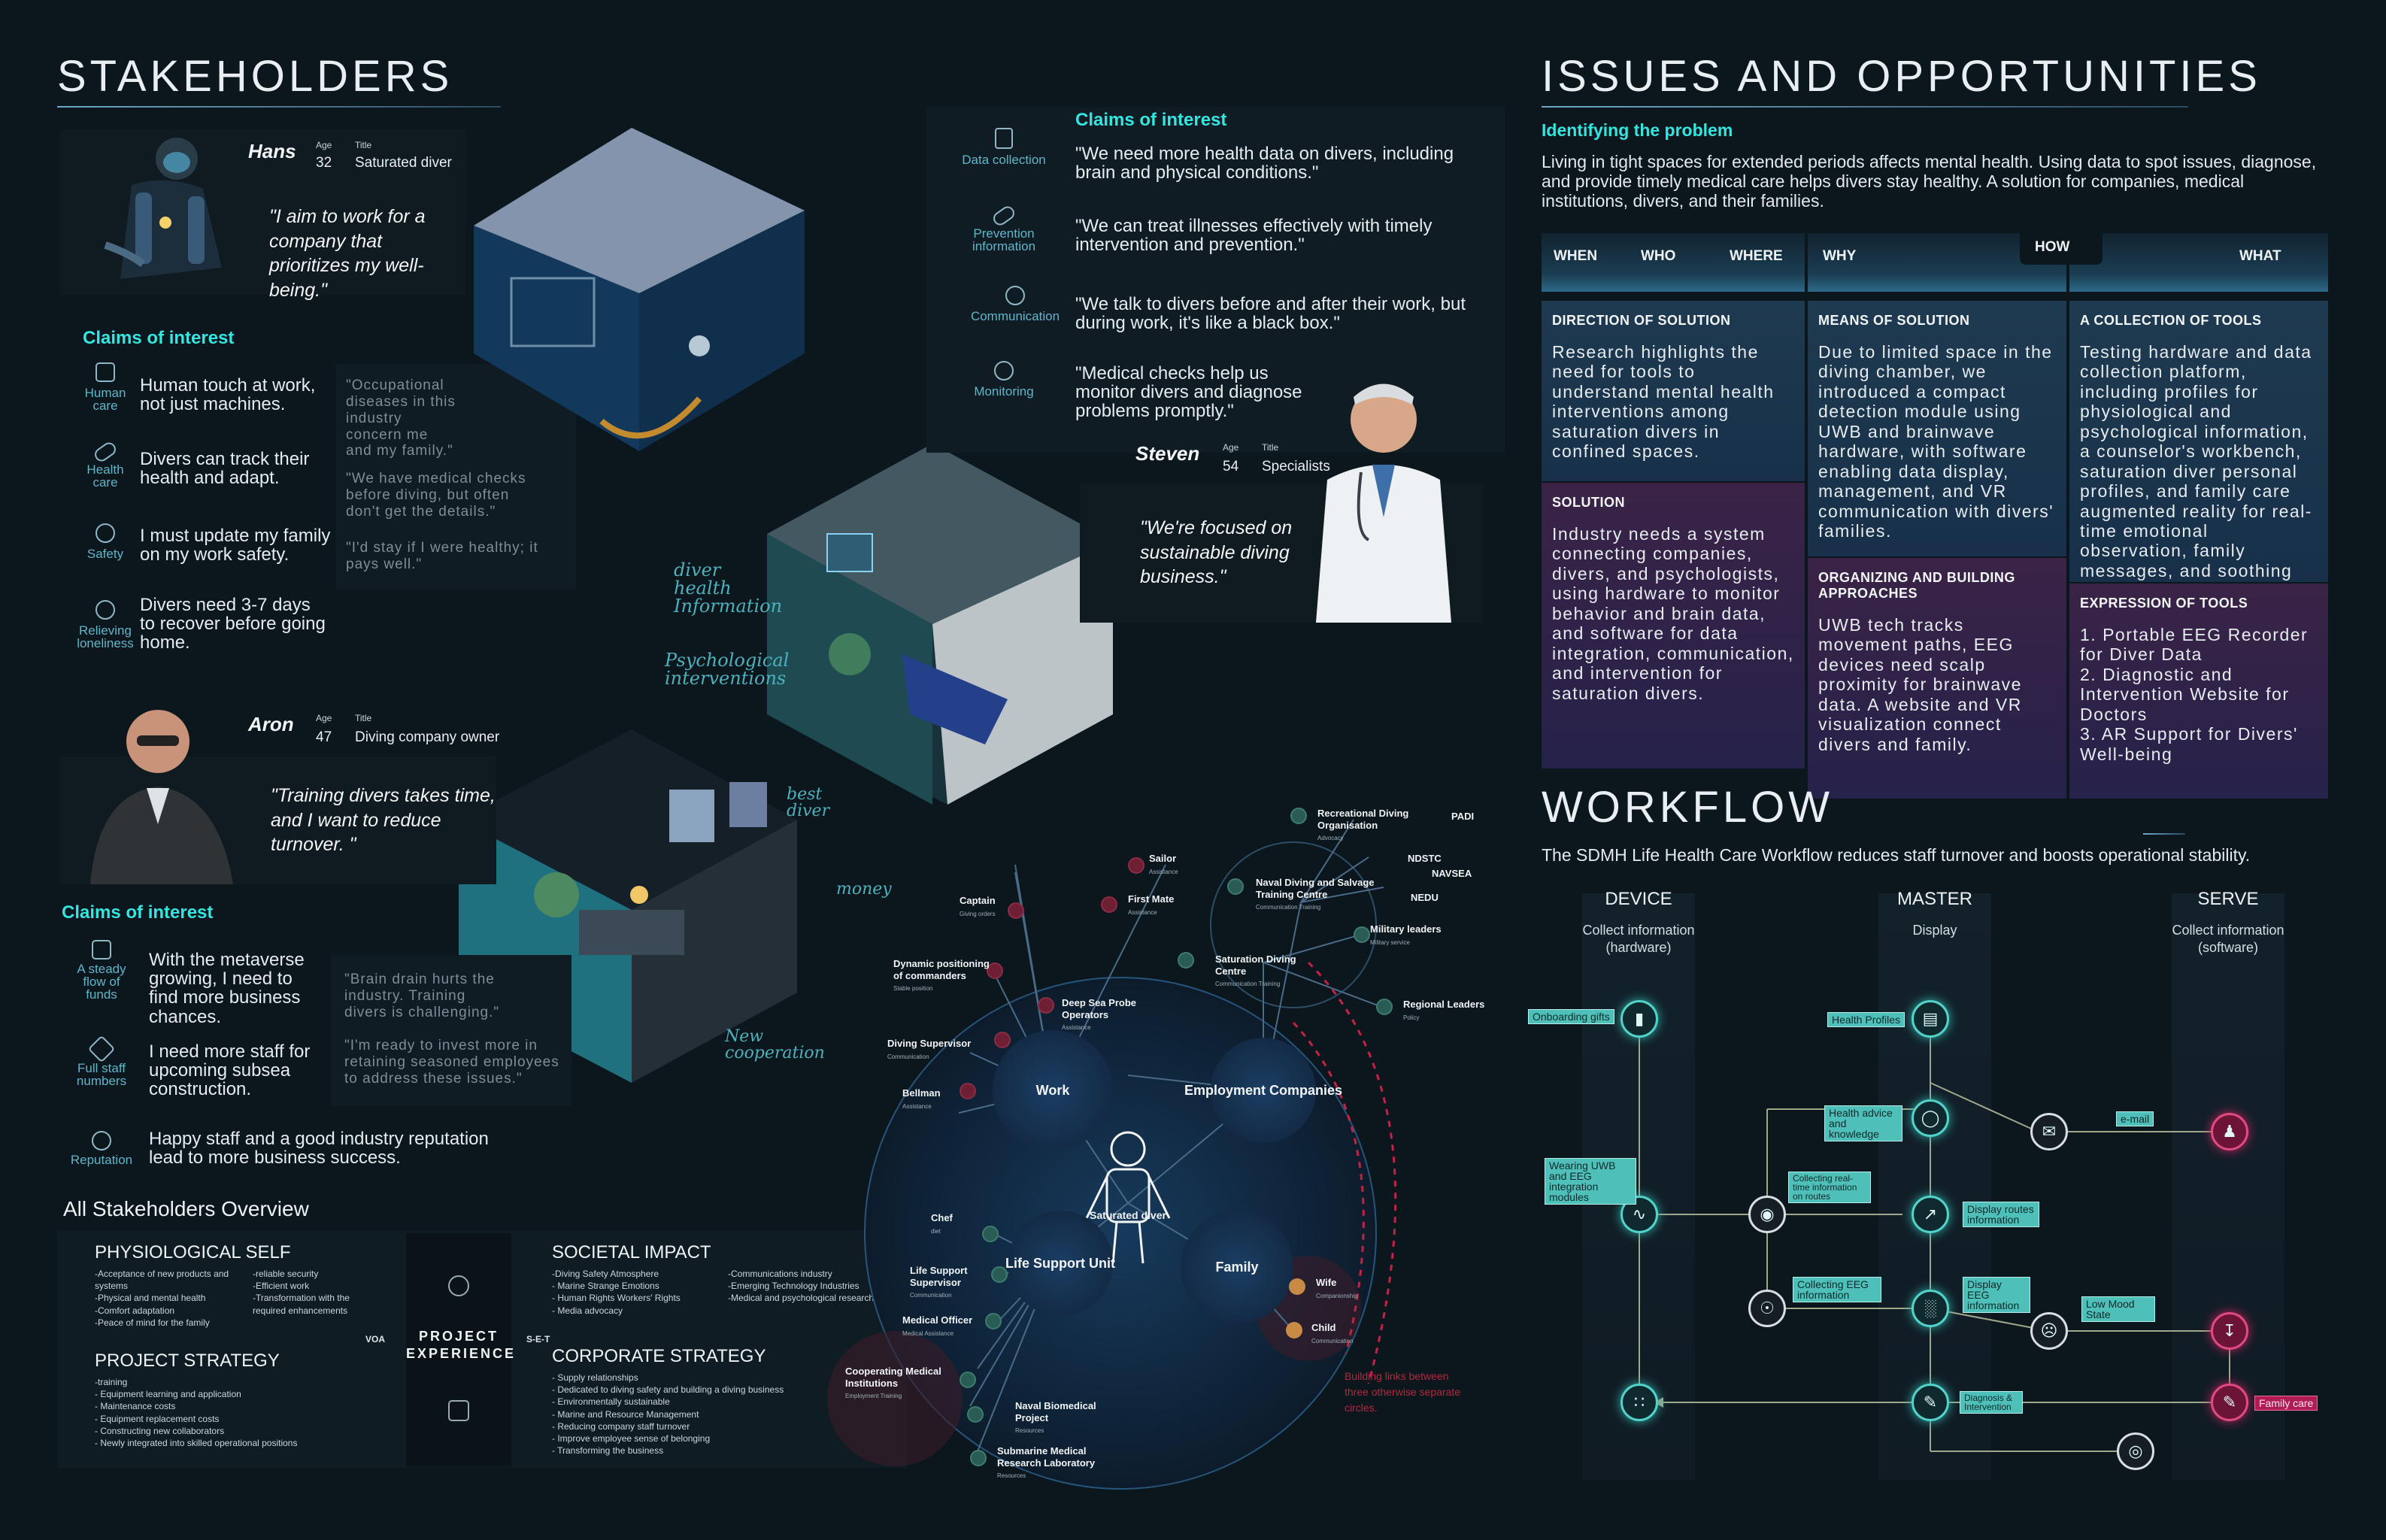  I want to click on steven-claims-heading: Claims of interest, so click(1151, 120).